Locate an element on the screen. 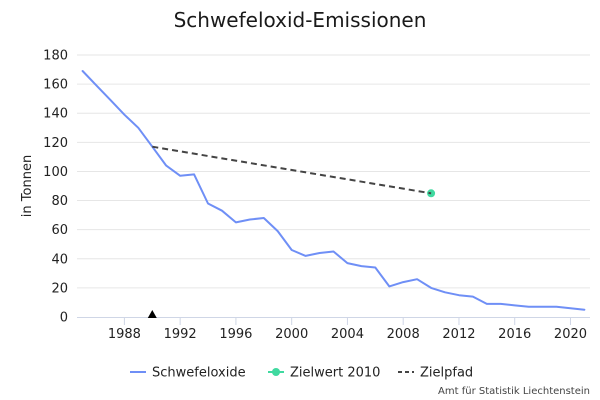 The image size is (600, 400). y-axis-title: in Tonnen is located at coordinates (27, 186).